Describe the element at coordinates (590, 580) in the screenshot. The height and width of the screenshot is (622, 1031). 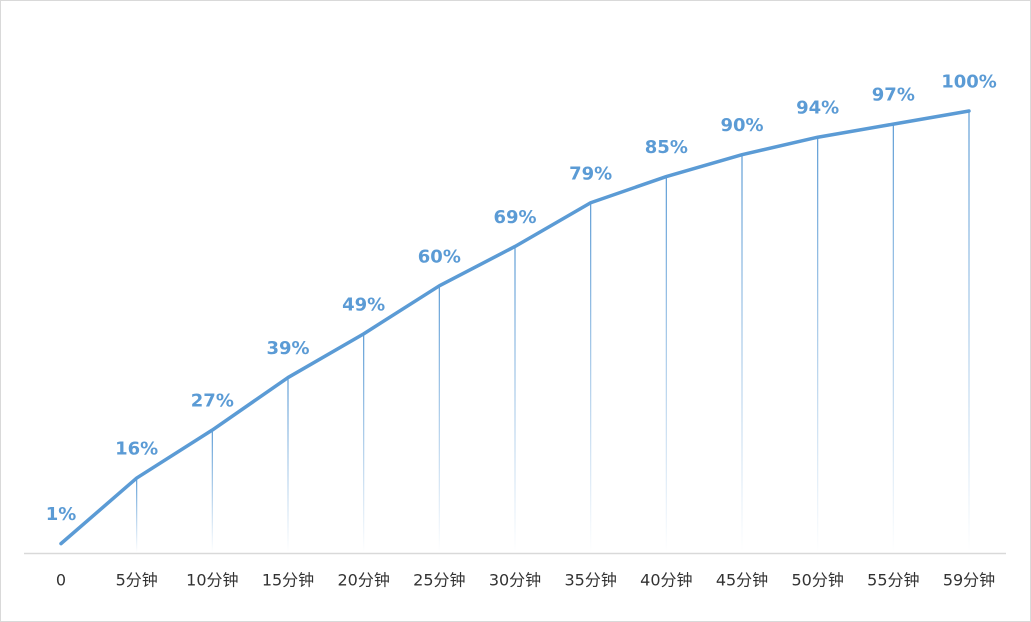
I see `x-tick-label: 35分钟` at that location.